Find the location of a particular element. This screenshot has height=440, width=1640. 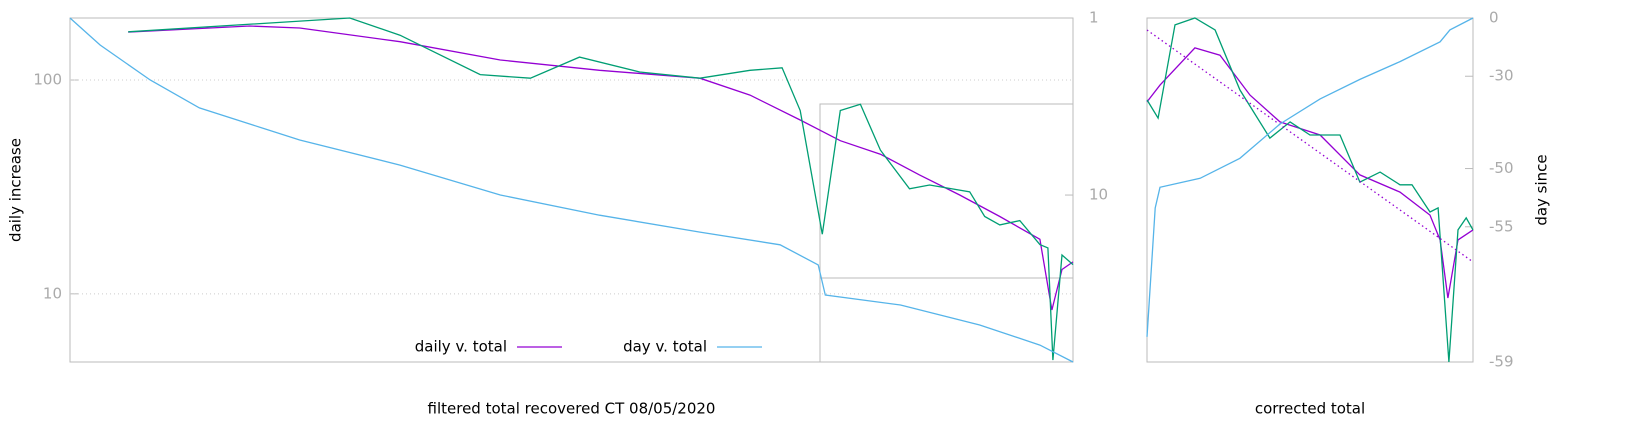

y2-tick-label: -59 is located at coordinates (1501, 362).